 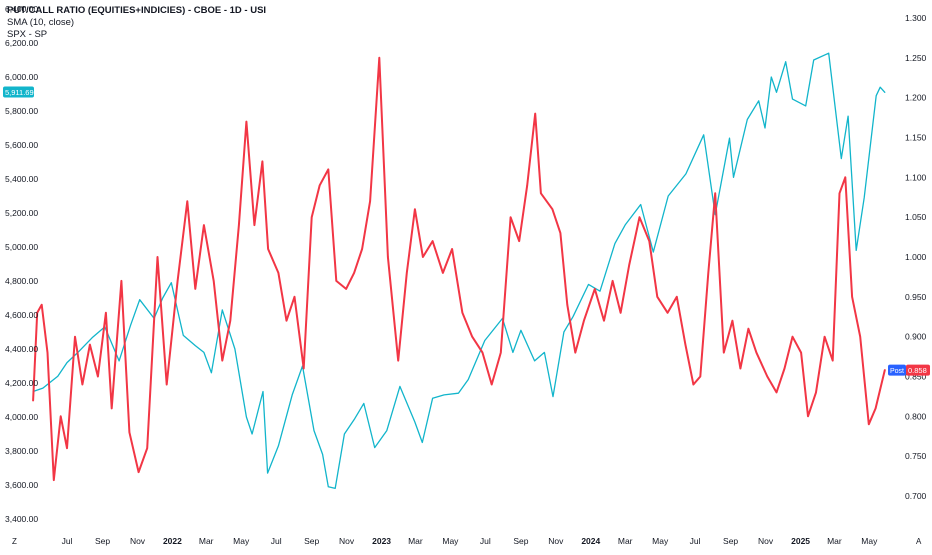 I want to click on time-axis-corner-right: A, so click(x=919, y=541).